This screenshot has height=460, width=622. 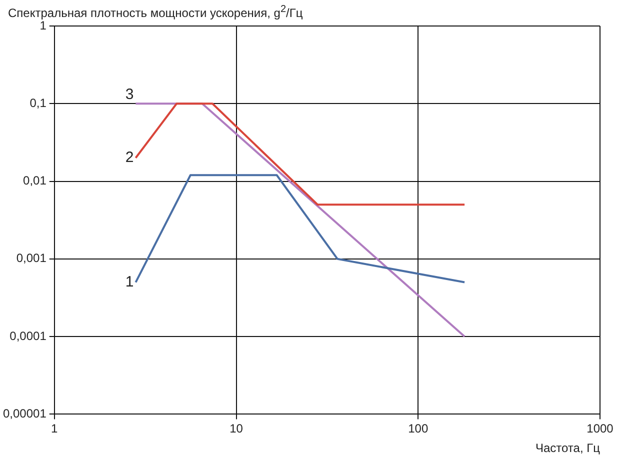 I want to click on series-label: 1, so click(x=129, y=281).